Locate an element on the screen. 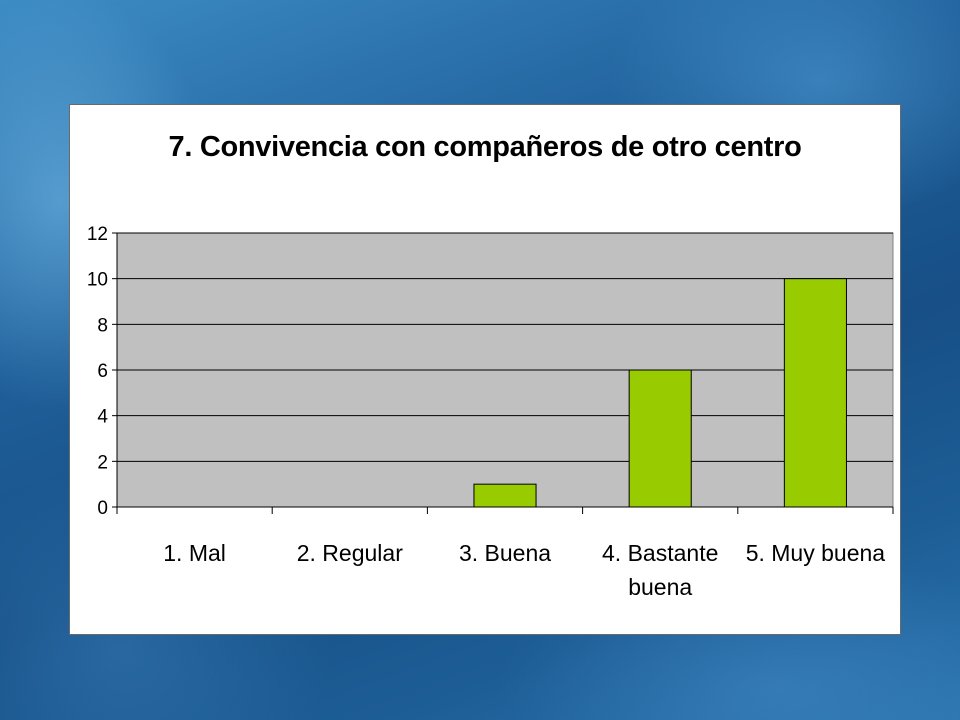 The width and height of the screenshot is (960, 720). y-tick-label: 4 is located at coordinates (102, 417).